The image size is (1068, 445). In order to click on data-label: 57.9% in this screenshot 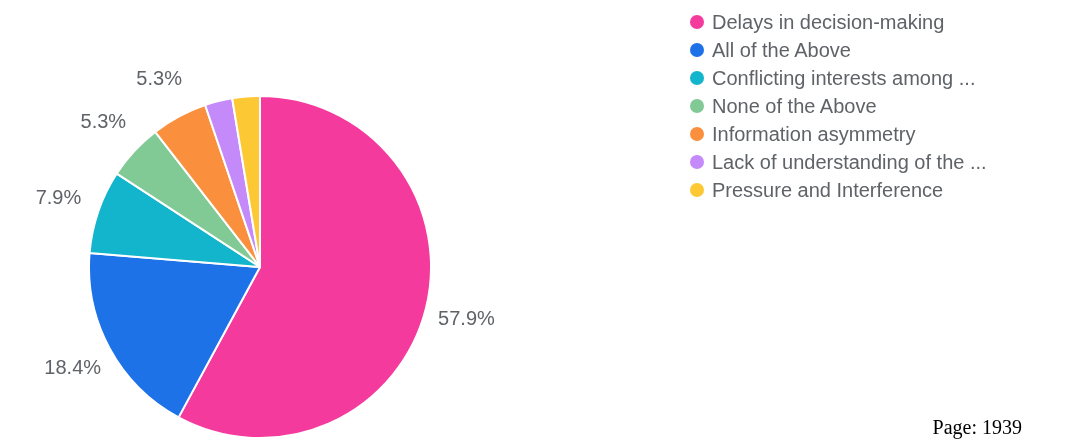, I will do `click(467, 317)`.